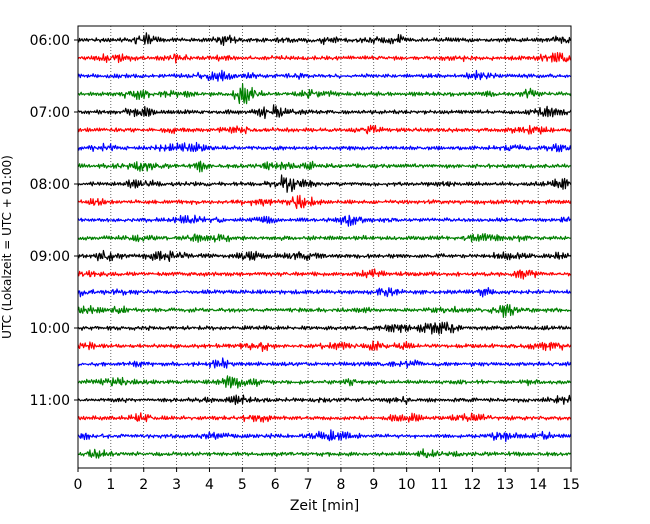  I want to click on x-tick-label: 6, so click(275, 485).